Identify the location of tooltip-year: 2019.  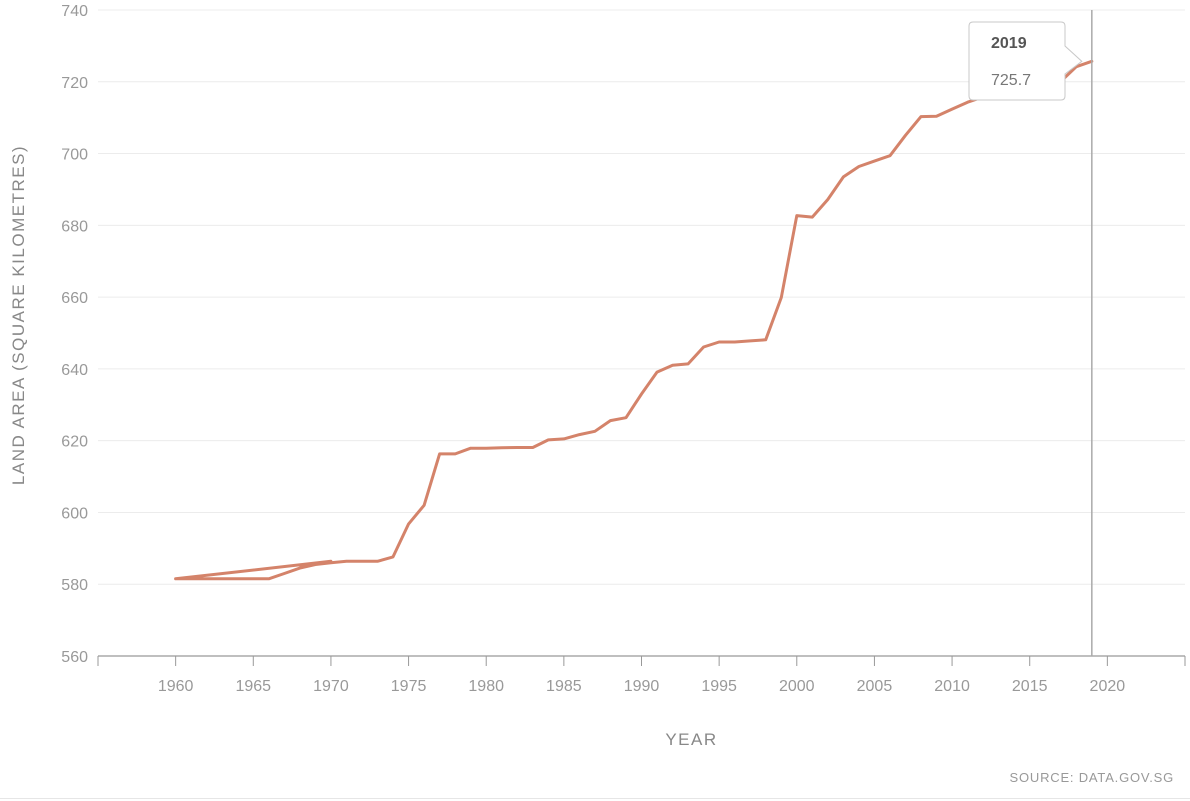
(1009, 43).